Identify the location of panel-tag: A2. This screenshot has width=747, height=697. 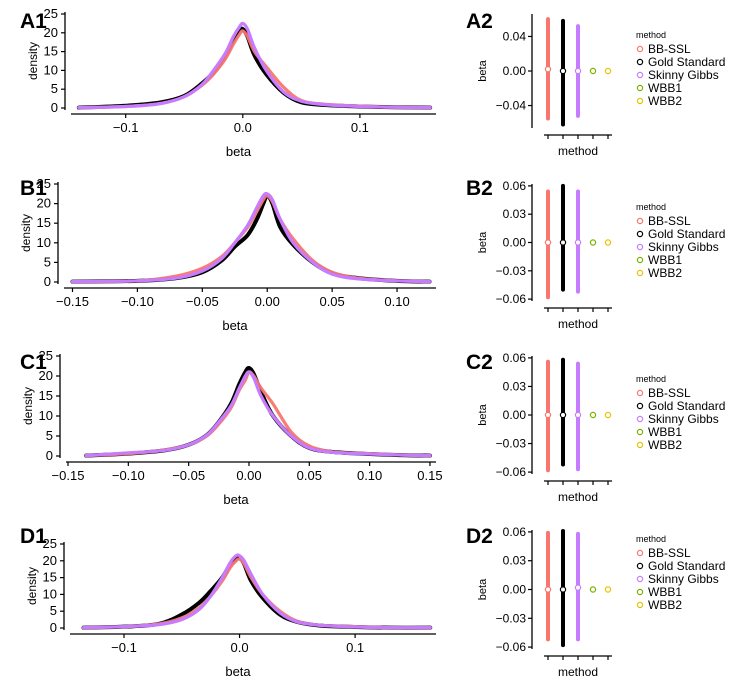
(479, 21).